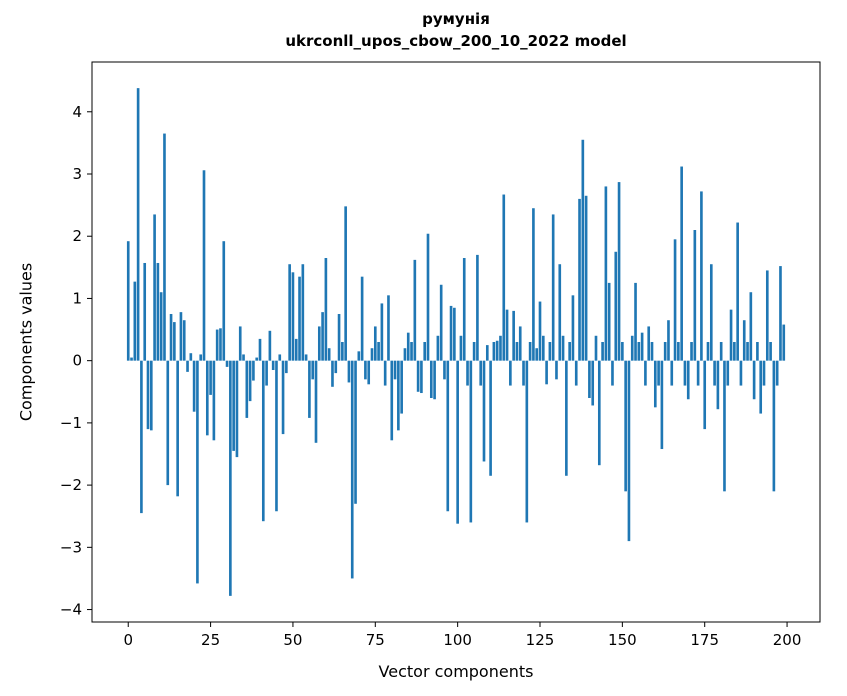 The width and height of the screenshot is (847, 696). What do you see at coordinates (77, 112) in the screenshot?
I see `svg-text: 4` at bounding box center [77, 112].